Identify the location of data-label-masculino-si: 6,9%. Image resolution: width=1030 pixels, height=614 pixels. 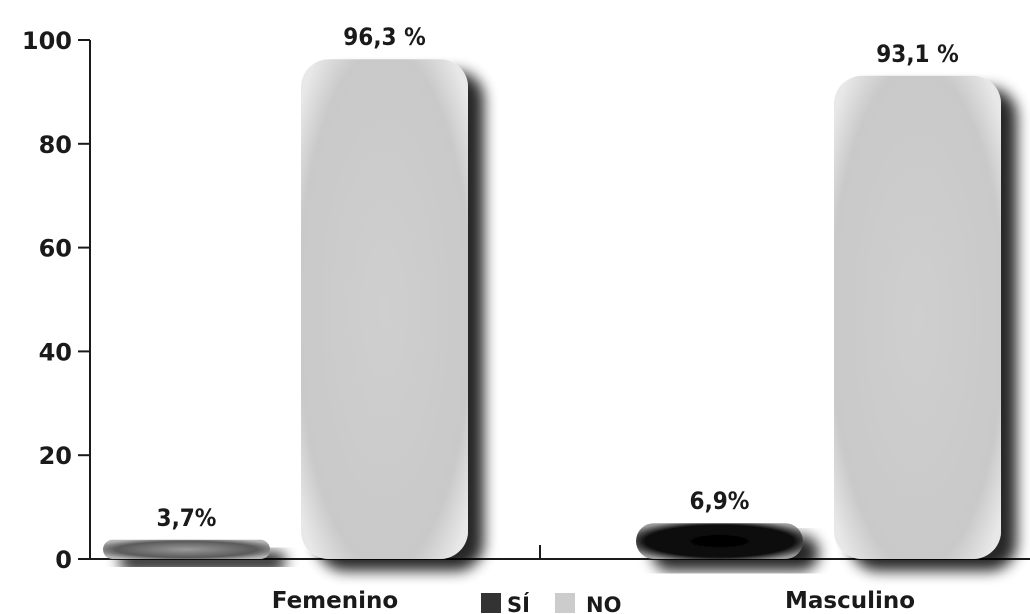
(720, 501).